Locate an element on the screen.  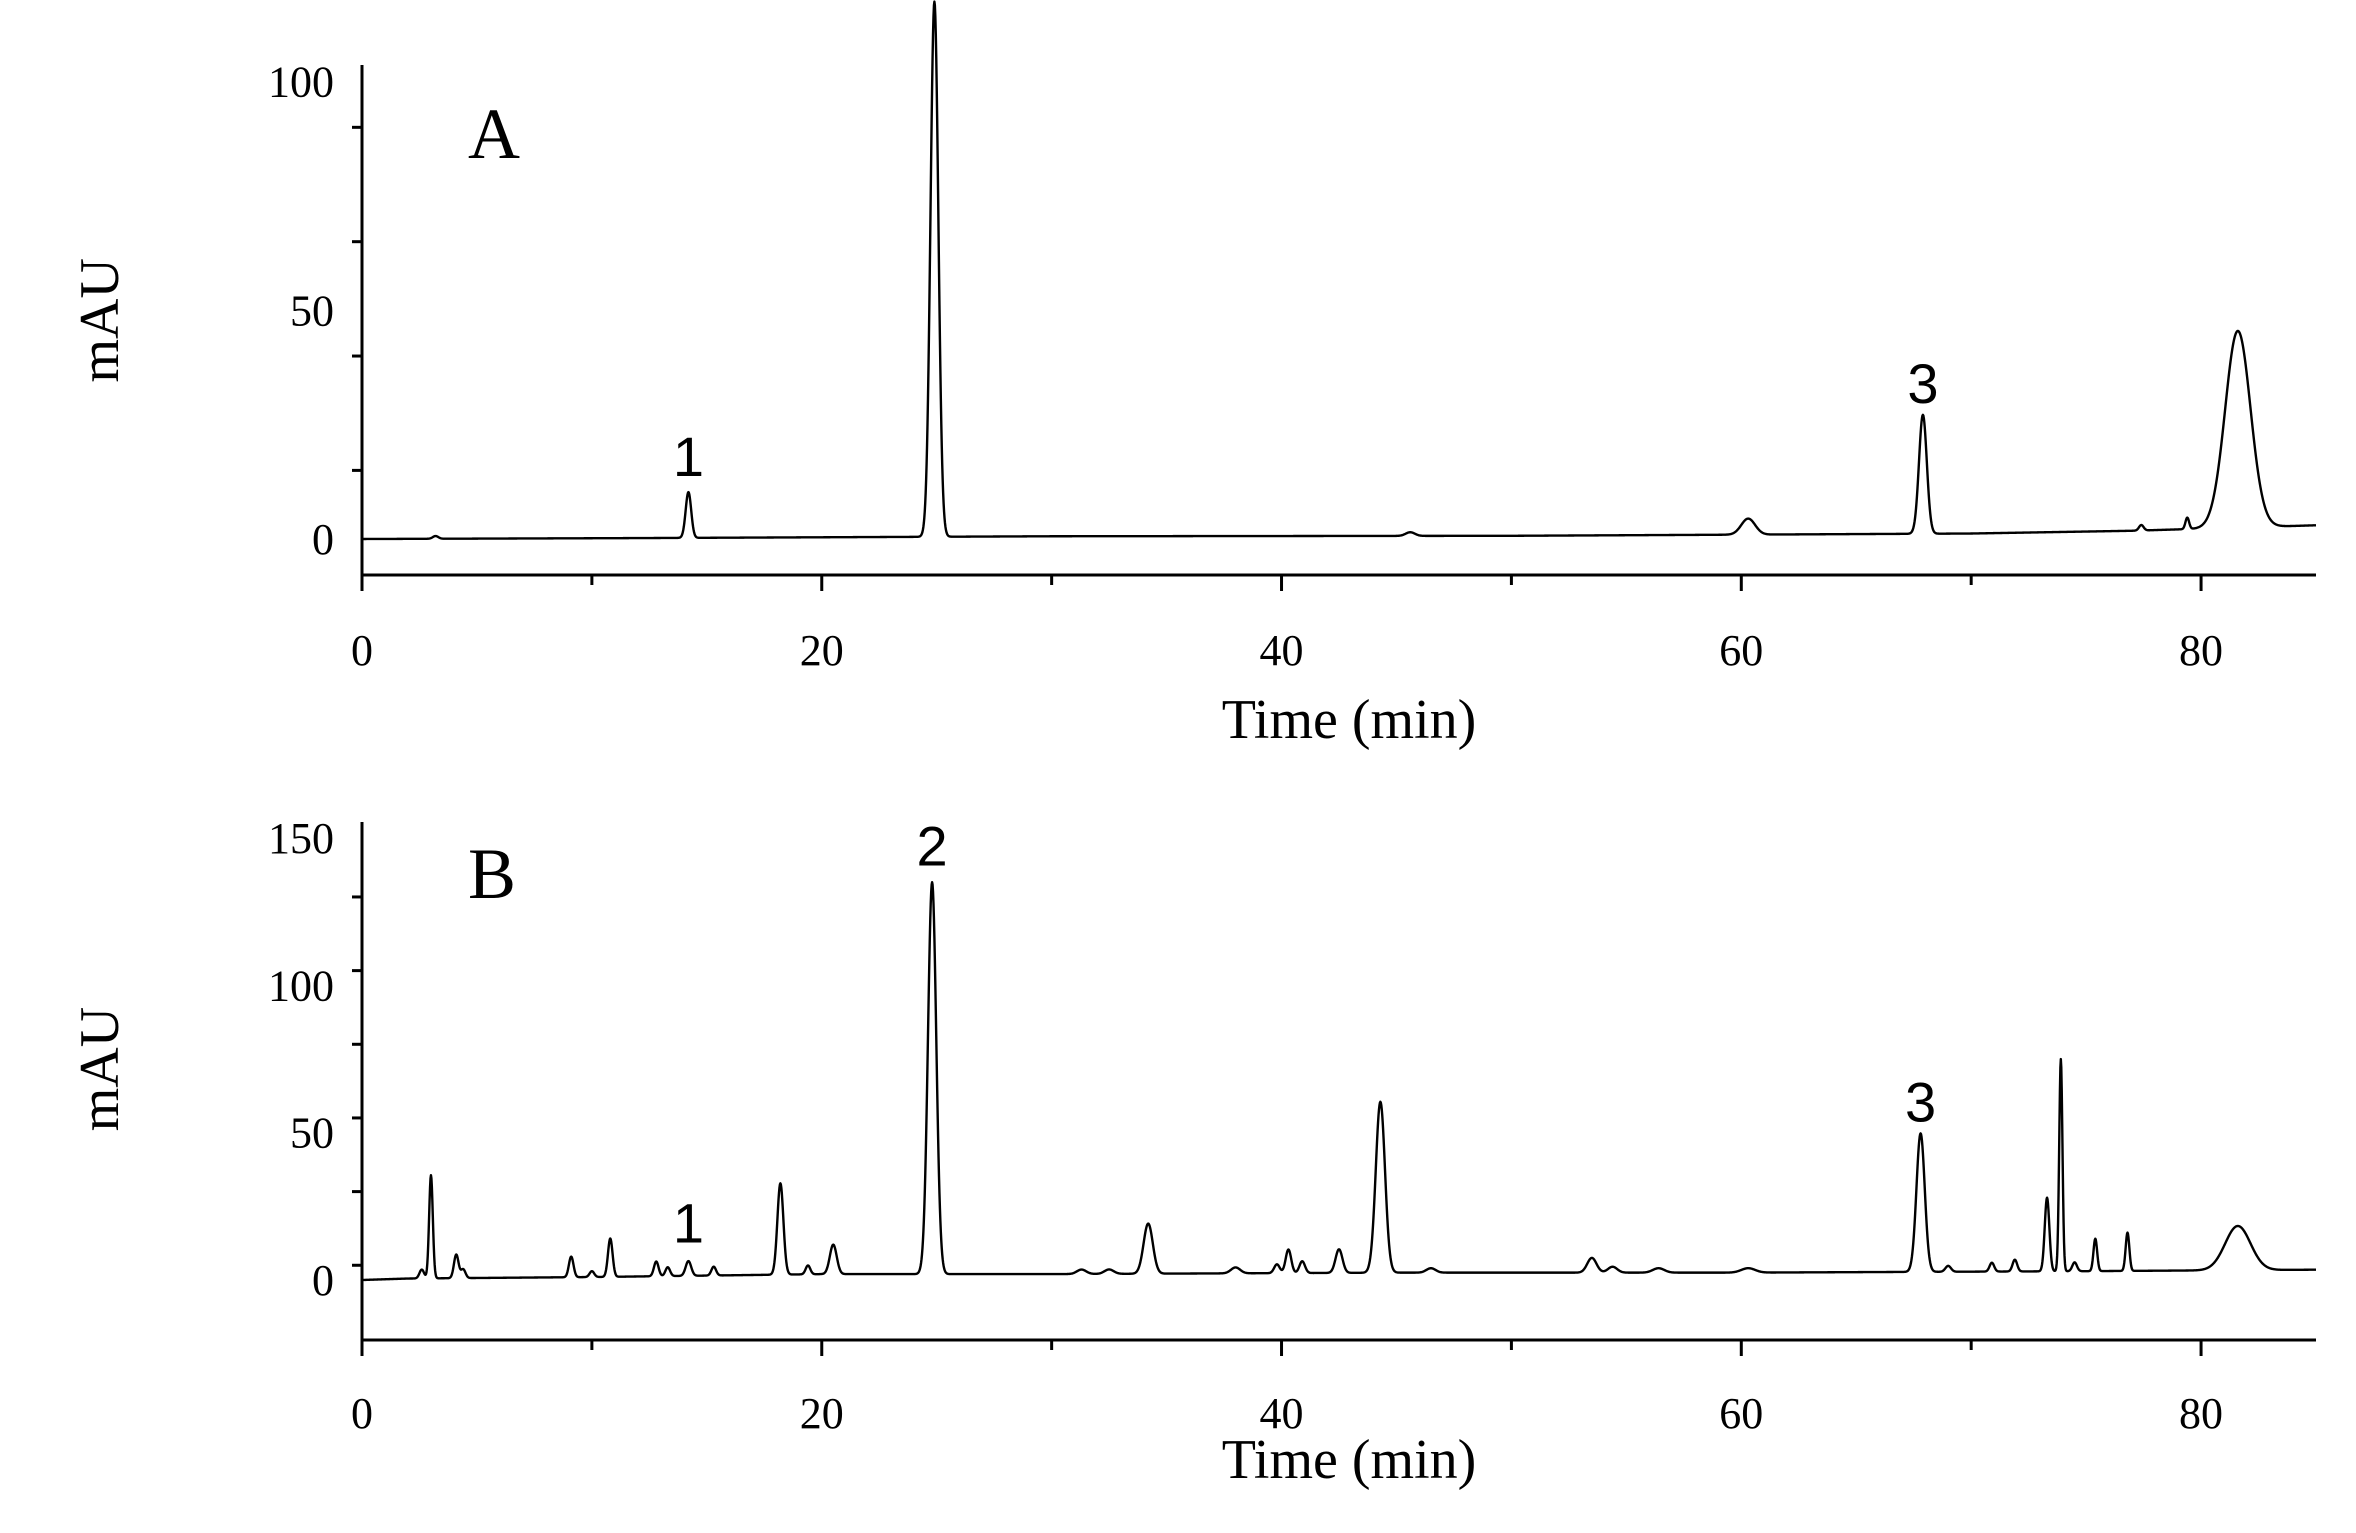
panel-letter: A is located at coordinates (494, 134).